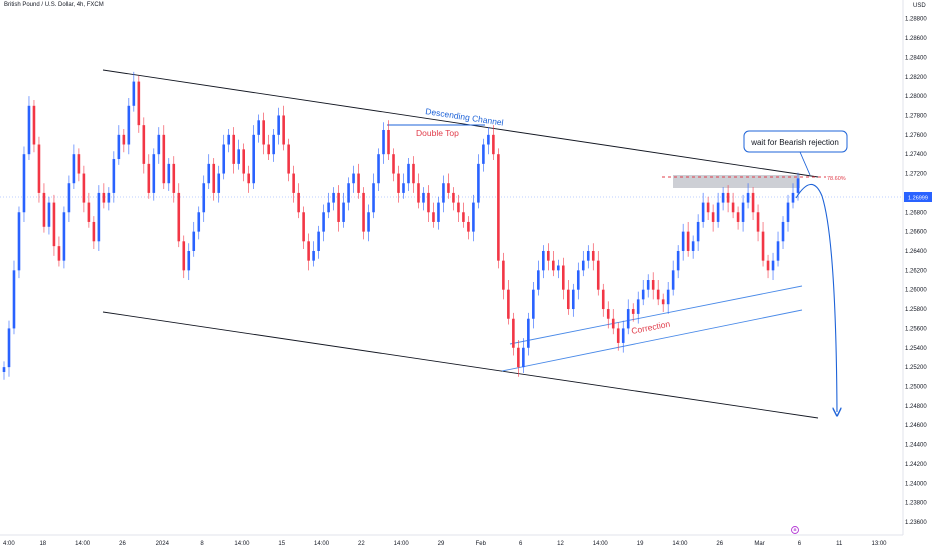 The height and width of the screenshot is (550, 932). I want to click on currency-label: USD, so click(919, 6).